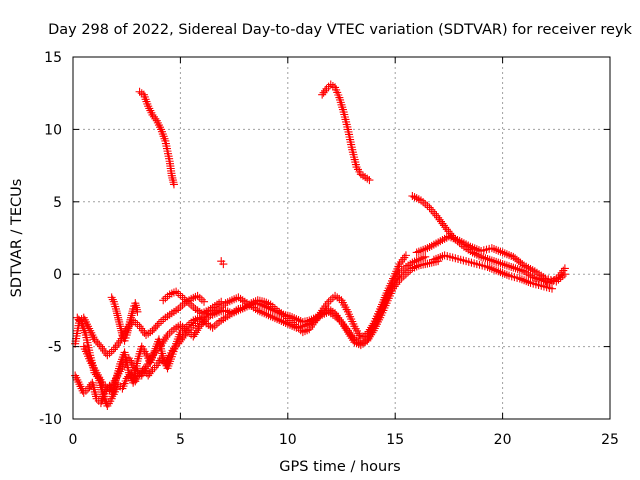  Describe the element at coordinates (346, 132) in the screenshot. I see `series-arc-a2` at that location.